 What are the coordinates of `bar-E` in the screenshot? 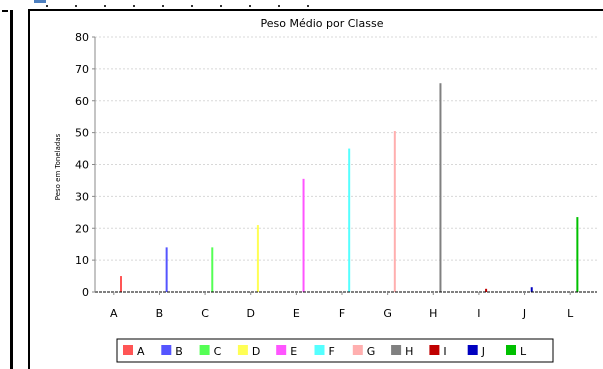 It's located at (303, 235).